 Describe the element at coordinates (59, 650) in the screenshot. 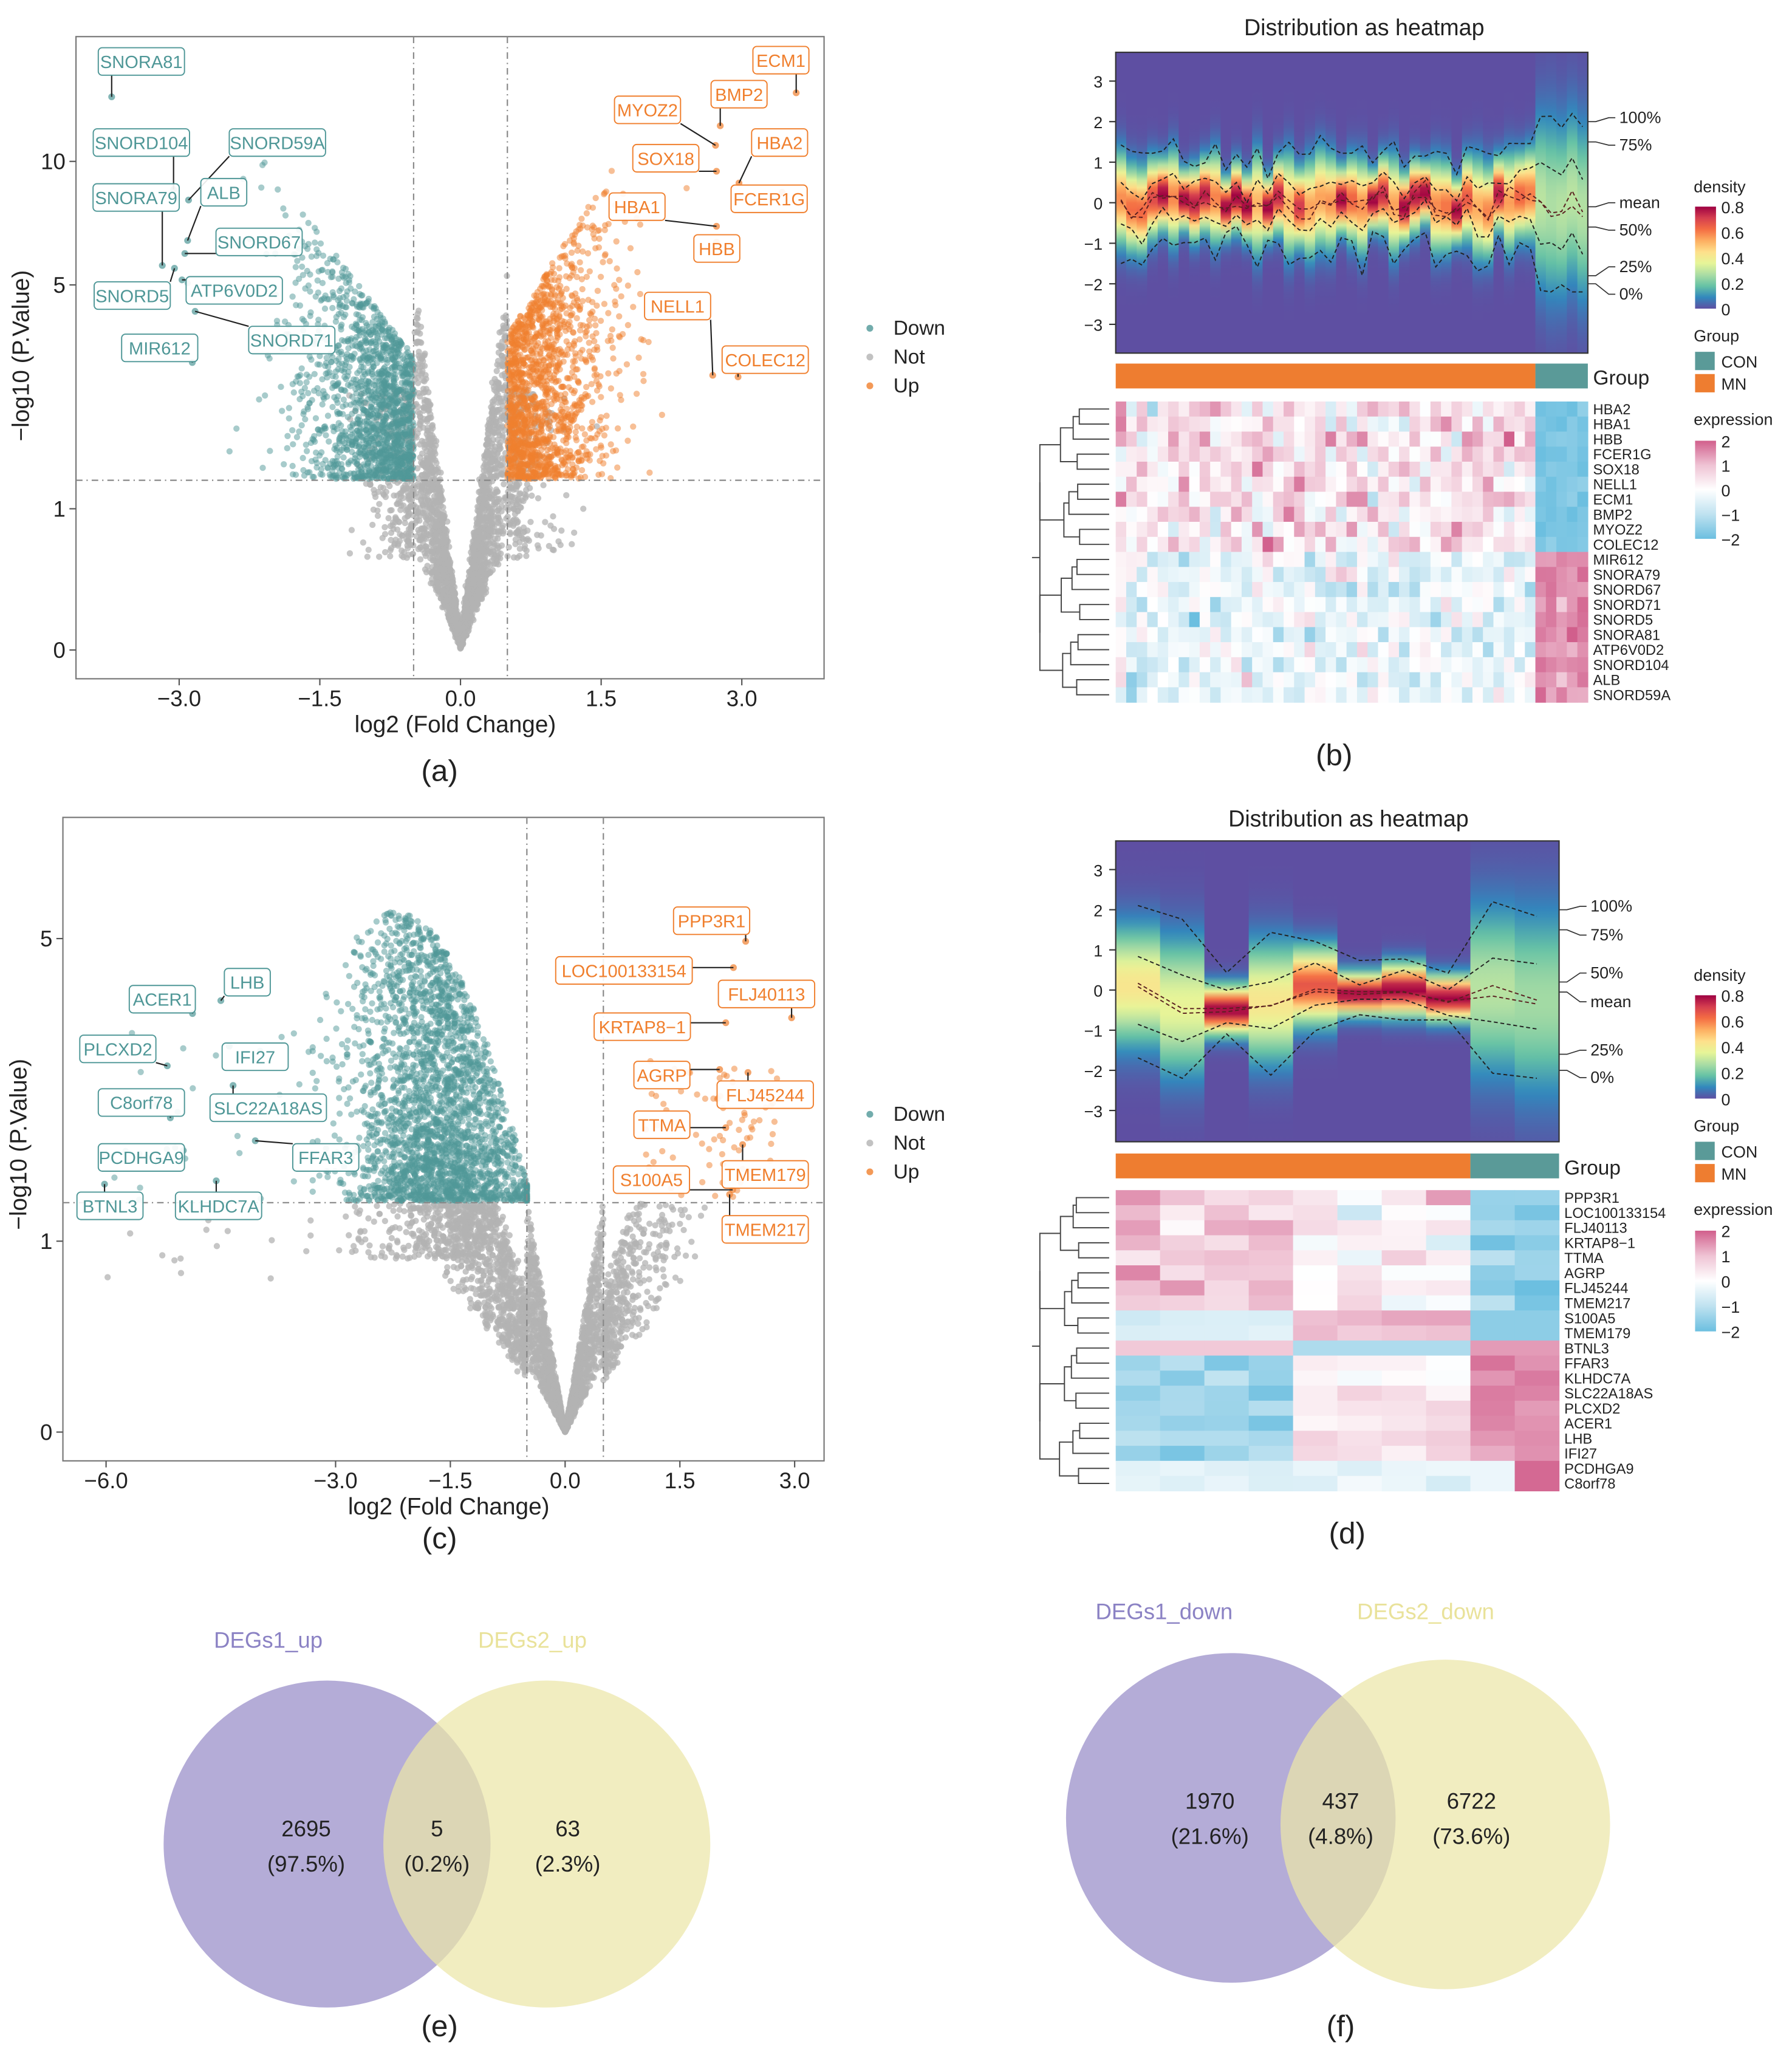

I see `y-tick-label: 0` at that location.